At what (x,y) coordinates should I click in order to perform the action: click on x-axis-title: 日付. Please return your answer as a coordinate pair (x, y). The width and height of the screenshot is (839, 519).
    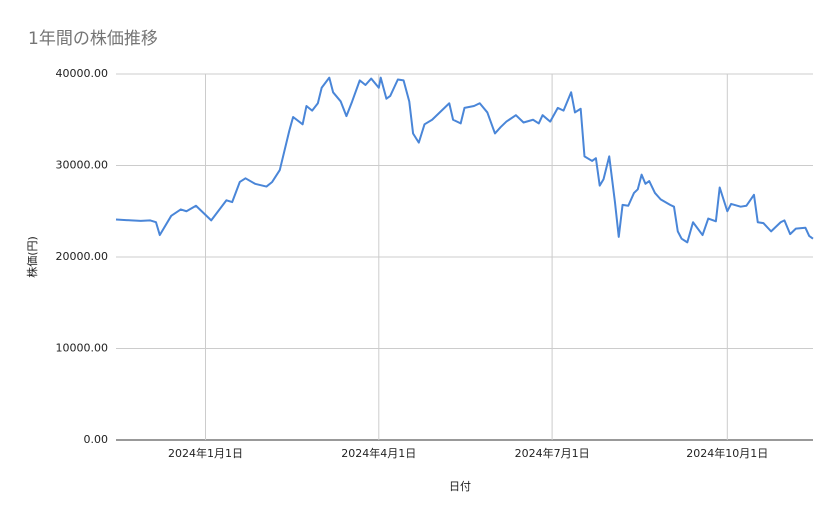
    Looking at the image, I should click on (460, 486).